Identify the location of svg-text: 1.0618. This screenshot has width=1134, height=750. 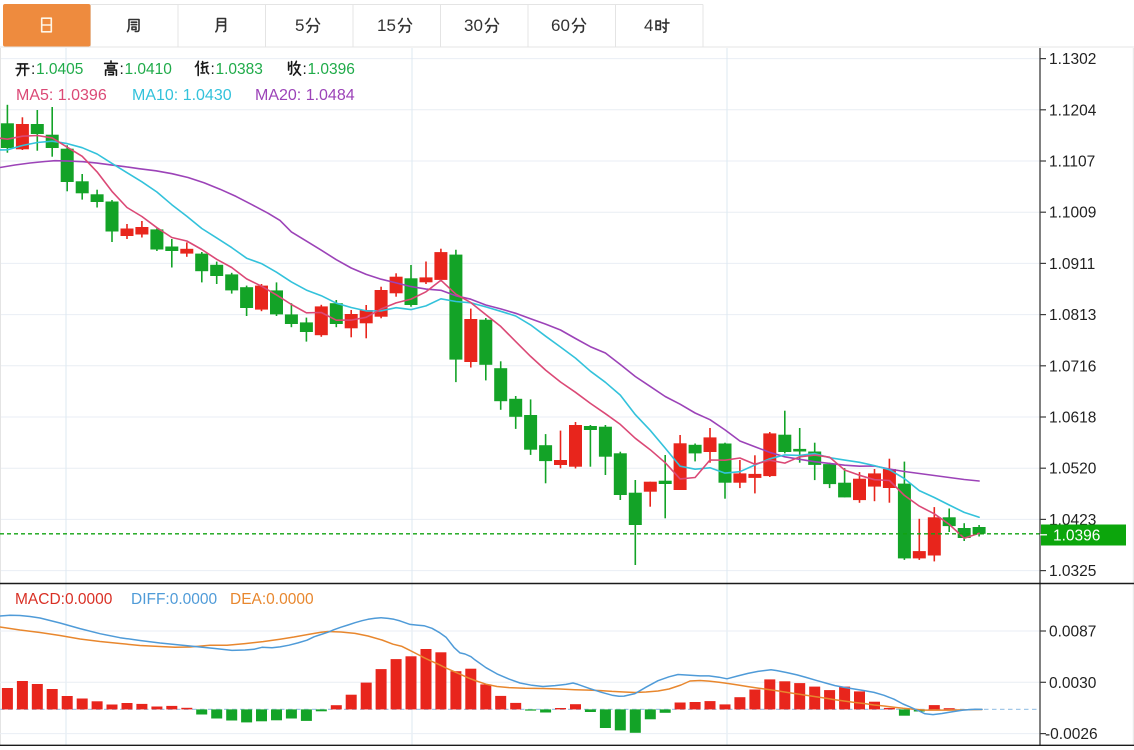
(1072, 418).